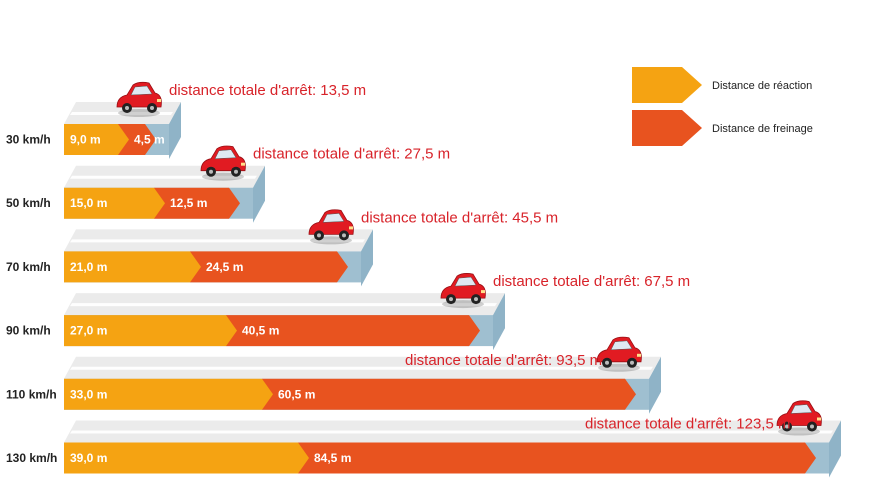 The width and height of the screenshot is (872, 488). I want to click on reaction-value-label: 33,0 m, so click(88, 394).